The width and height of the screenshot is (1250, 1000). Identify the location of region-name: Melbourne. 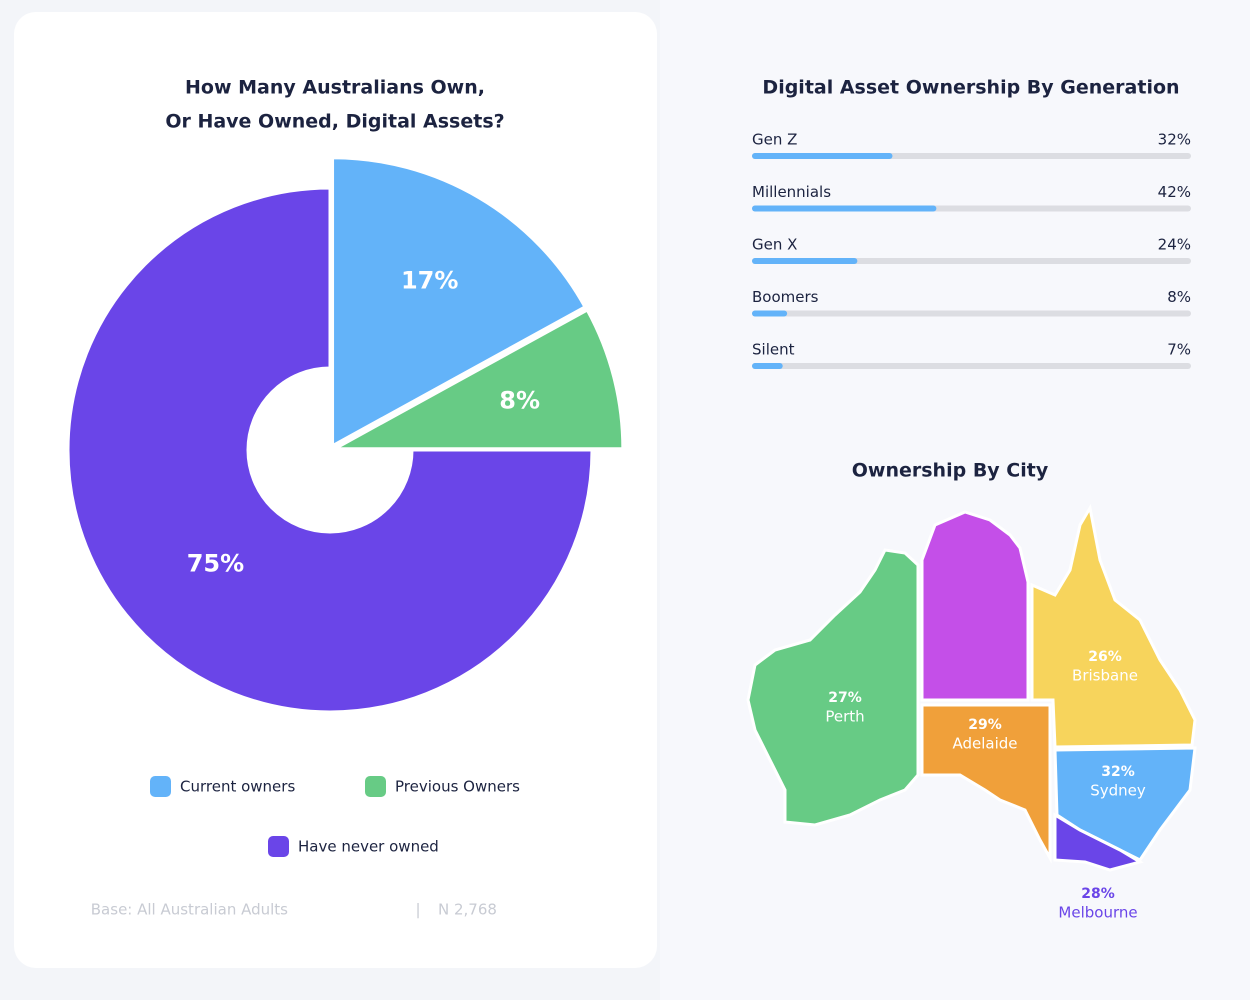
(1097, 913).